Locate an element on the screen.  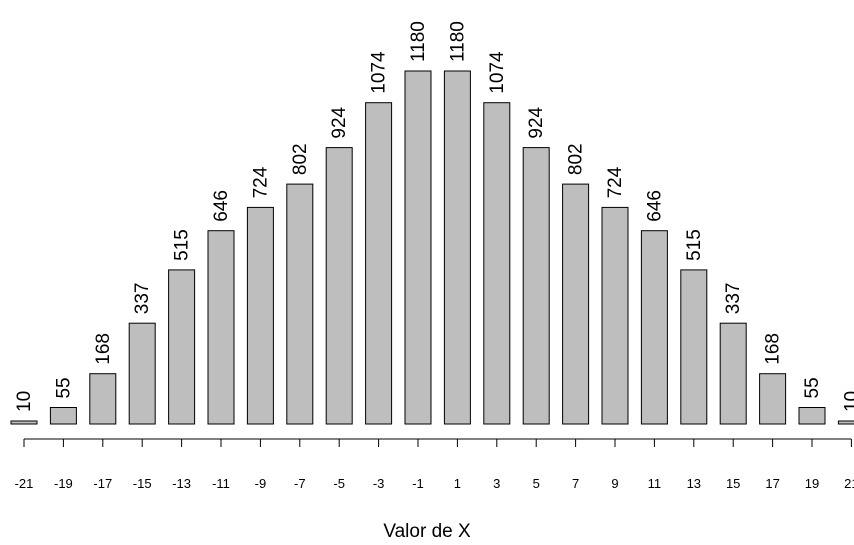
x-tick-label: -15 is located at coordinates (142, 483).